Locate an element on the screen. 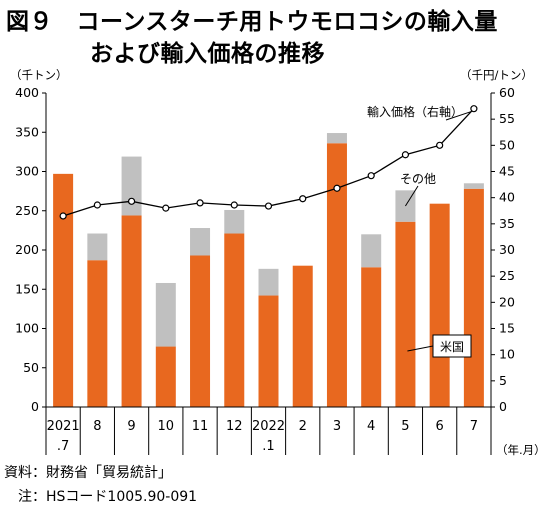 The width and height of the screenshot is (540, 508). y-left-tick-label: 400 is located at coordinates (27, 92).